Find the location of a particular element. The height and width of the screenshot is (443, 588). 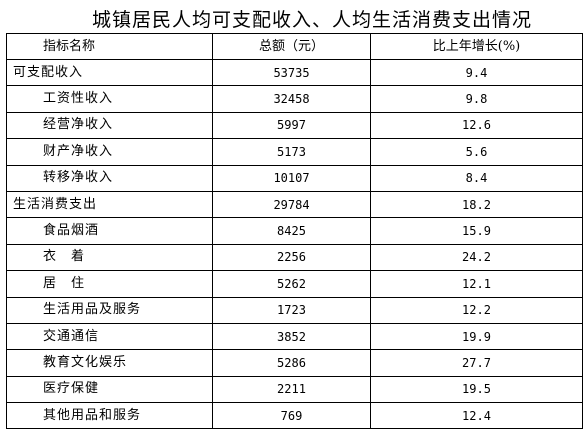

total-amount: 2256 is located at coordinates (291, 257).